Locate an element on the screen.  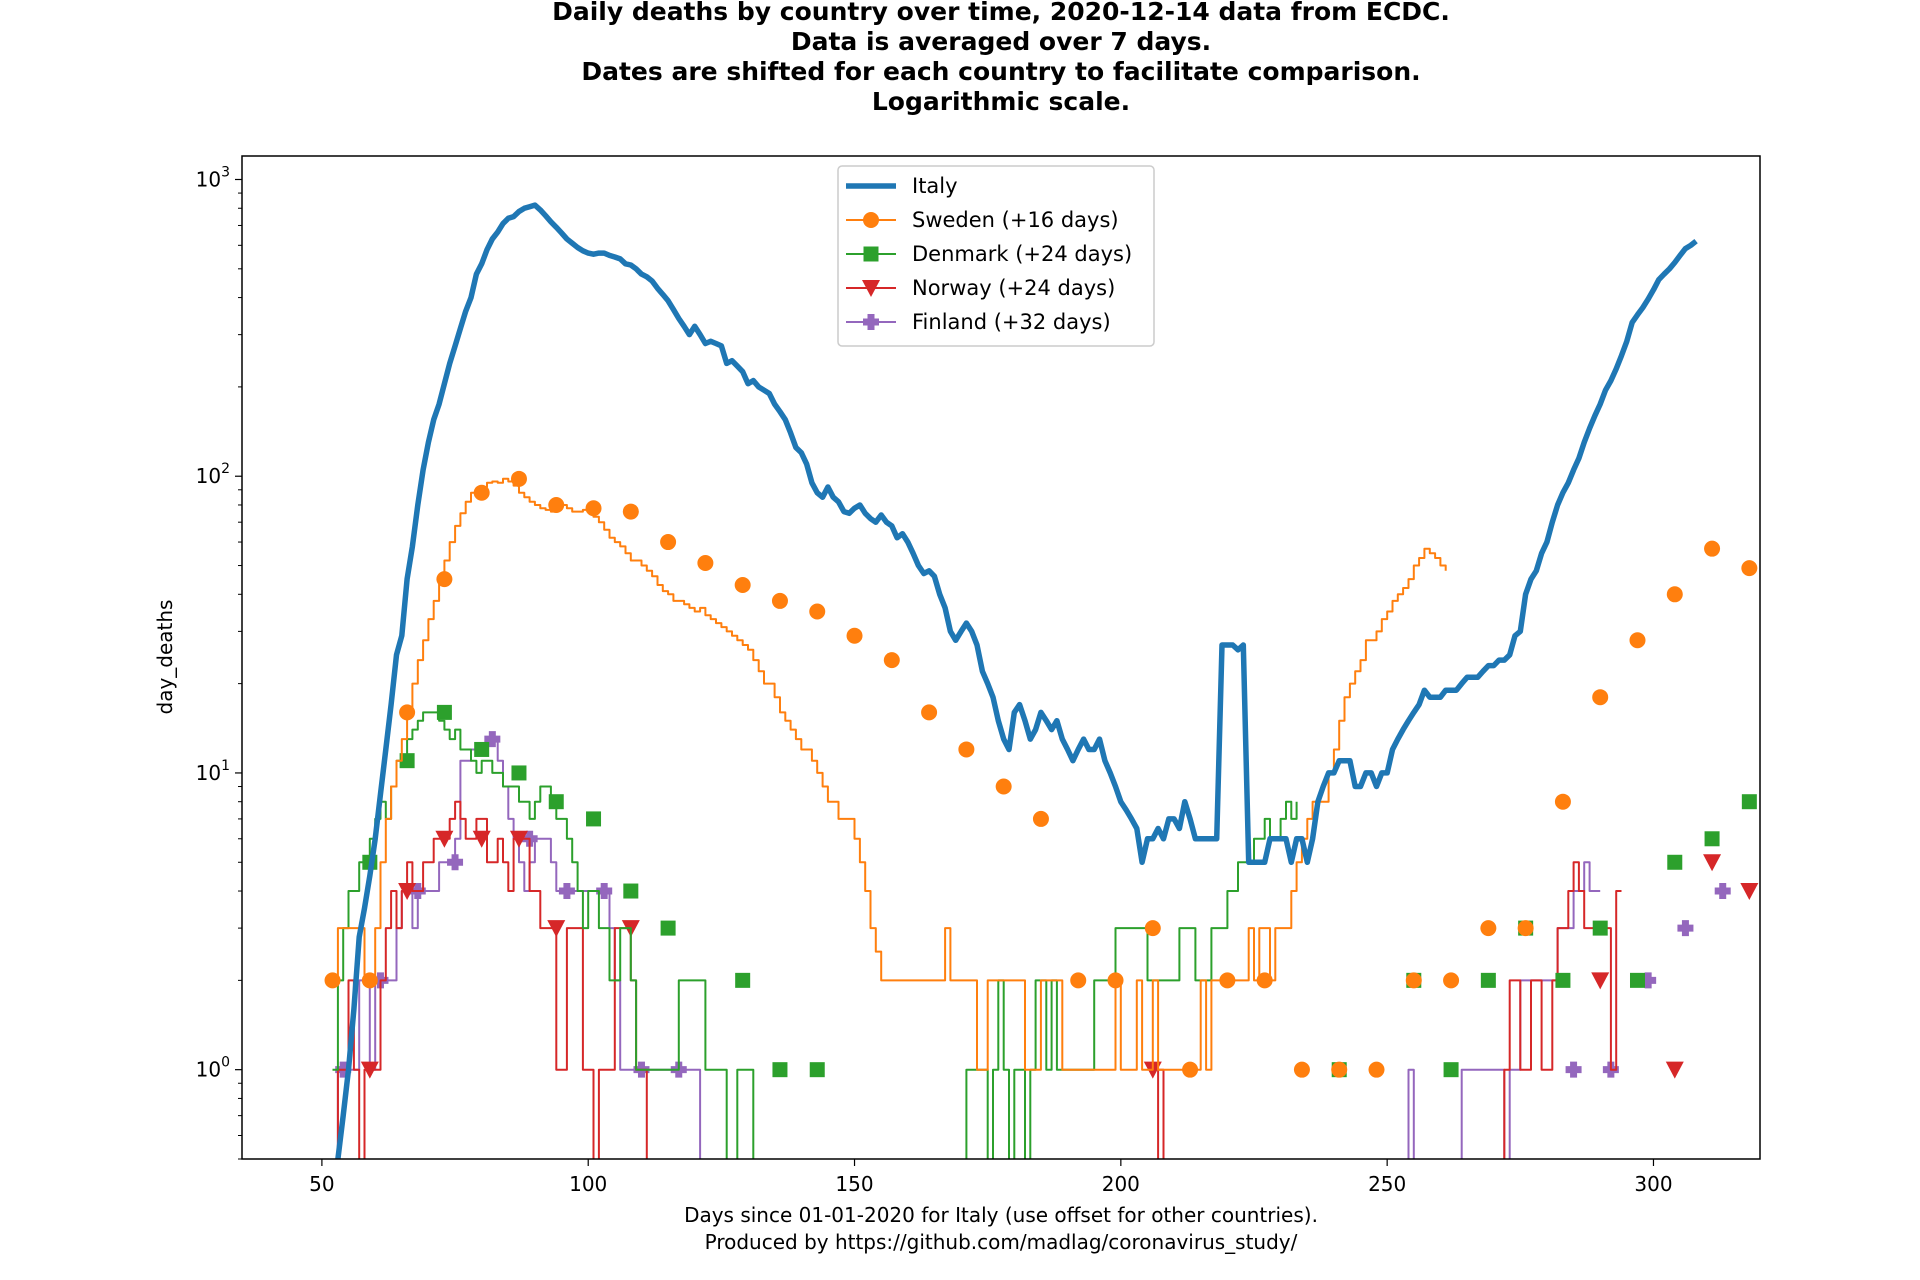
legend-box is located at coordinates (996, 256).